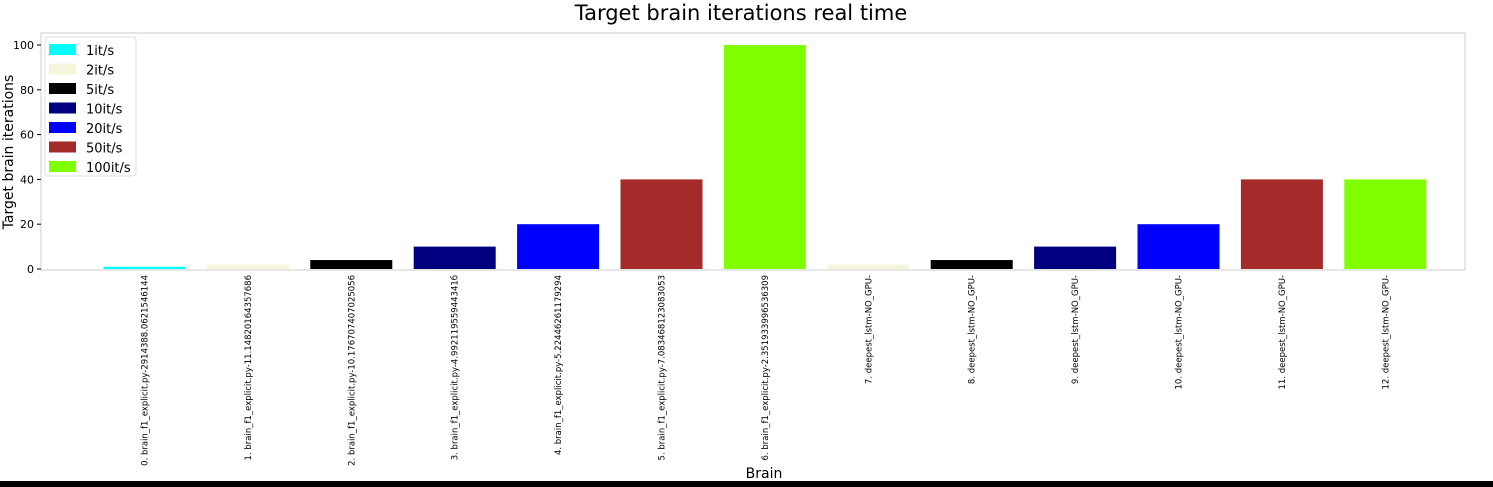 The height and width of the screenshot is (487, 1493). I want to click on y-tick-label: 20, so click(27, 224).